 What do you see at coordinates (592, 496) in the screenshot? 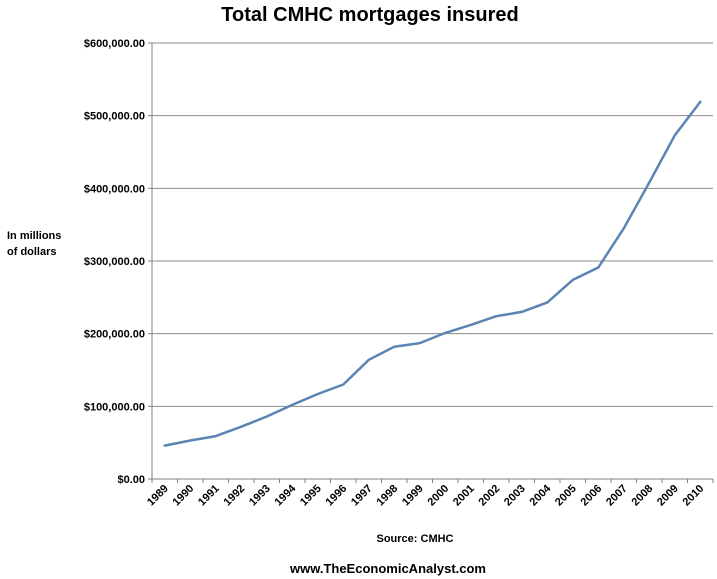
I see `x-tick-label: 2006` at bounding box center [592, 496].